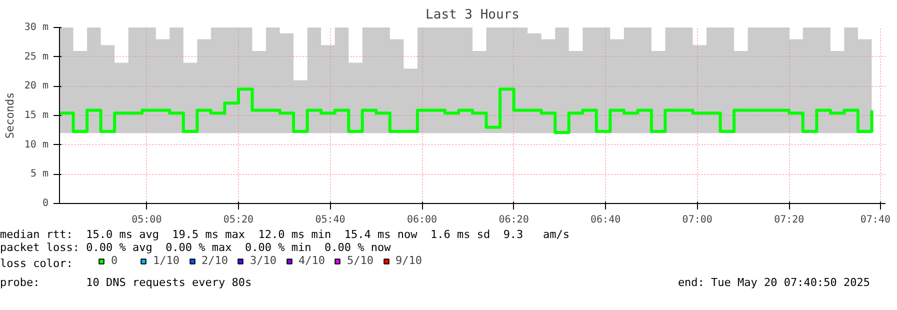  Describe the element at coordinates (166, 260) in the screenshot. I see `legend-label: 1/10` at that location.